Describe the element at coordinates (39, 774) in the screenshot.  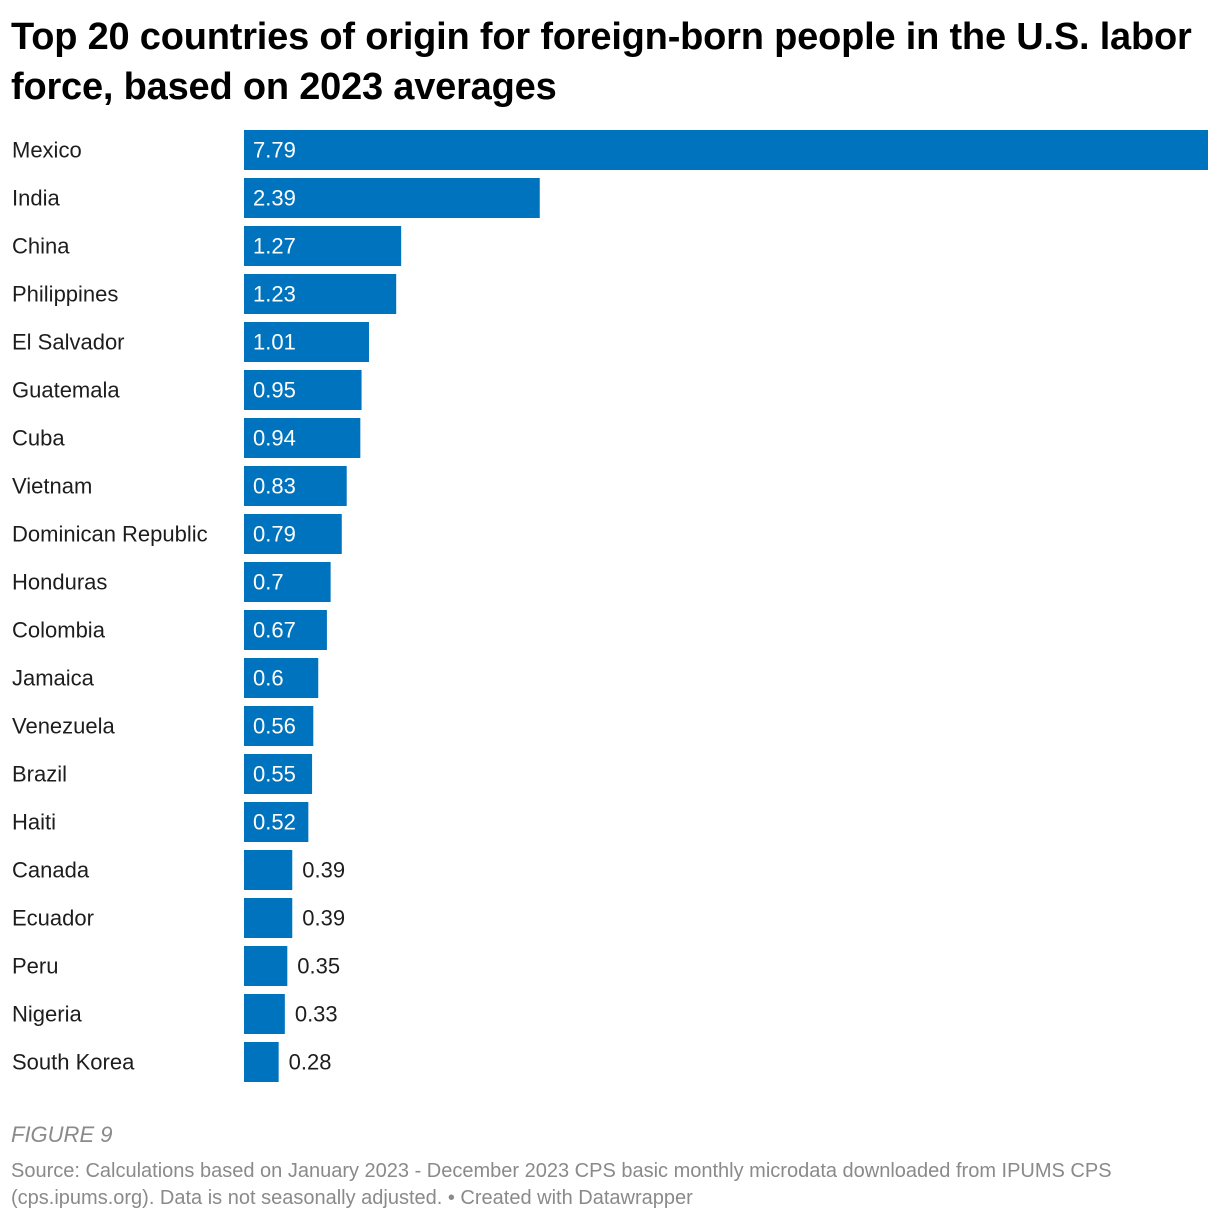
I see `category-label: Brazil` at that location.